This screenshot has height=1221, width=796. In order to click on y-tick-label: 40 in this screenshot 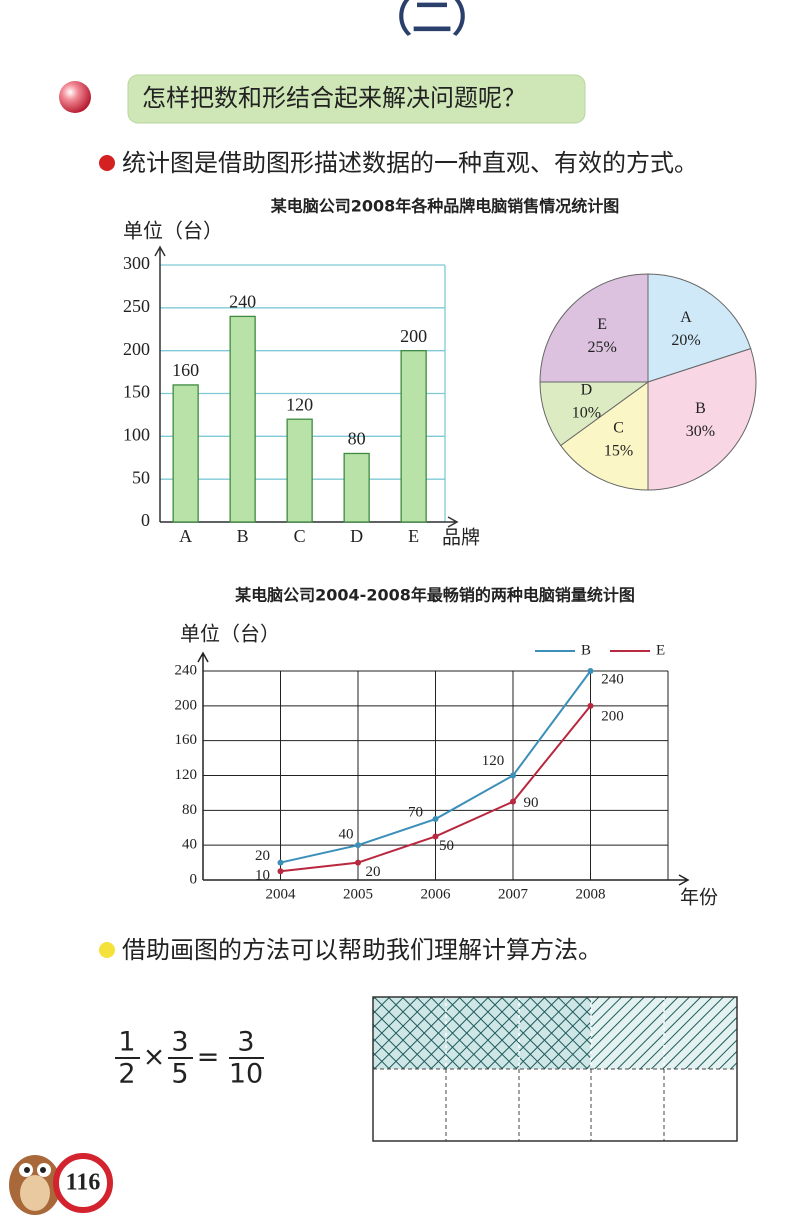, I will do `click(189, 845)`.